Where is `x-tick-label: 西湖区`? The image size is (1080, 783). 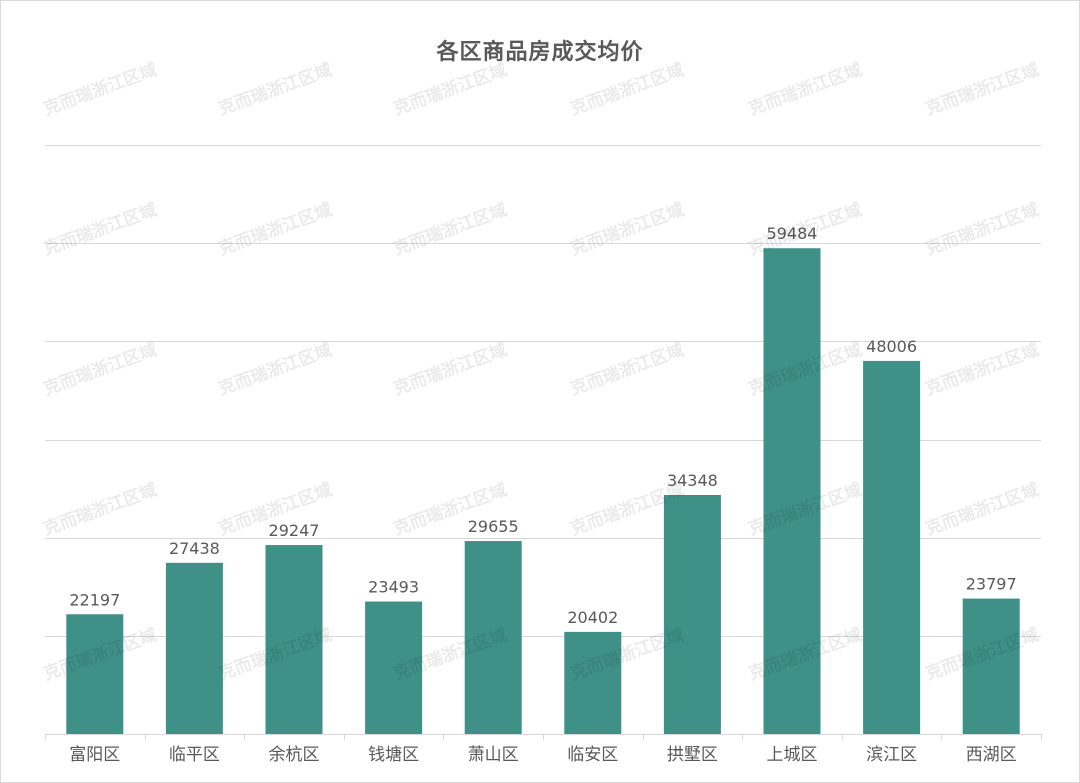 x-tick-label: 西湖区 is located at coordinates (991, 755).